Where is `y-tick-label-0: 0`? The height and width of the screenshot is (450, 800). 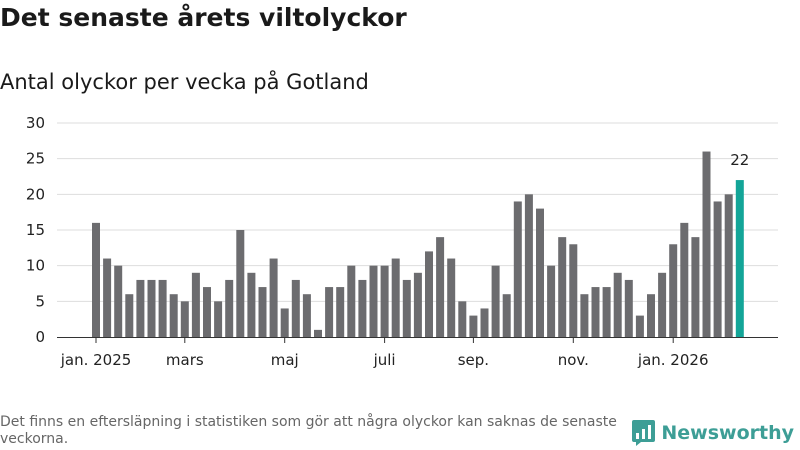
y-tick-label-0: 0 is located at coordinates (40, 337).